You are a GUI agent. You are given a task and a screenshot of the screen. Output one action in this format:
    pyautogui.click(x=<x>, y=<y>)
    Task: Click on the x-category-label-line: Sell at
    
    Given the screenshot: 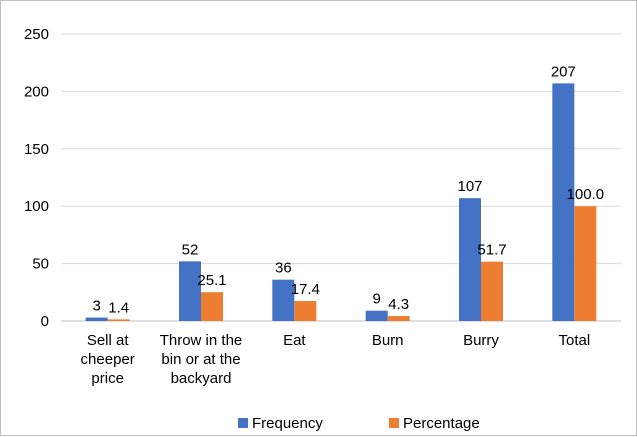 What is the action you would take?
    pyautogui.click(x=108, y=340)
    